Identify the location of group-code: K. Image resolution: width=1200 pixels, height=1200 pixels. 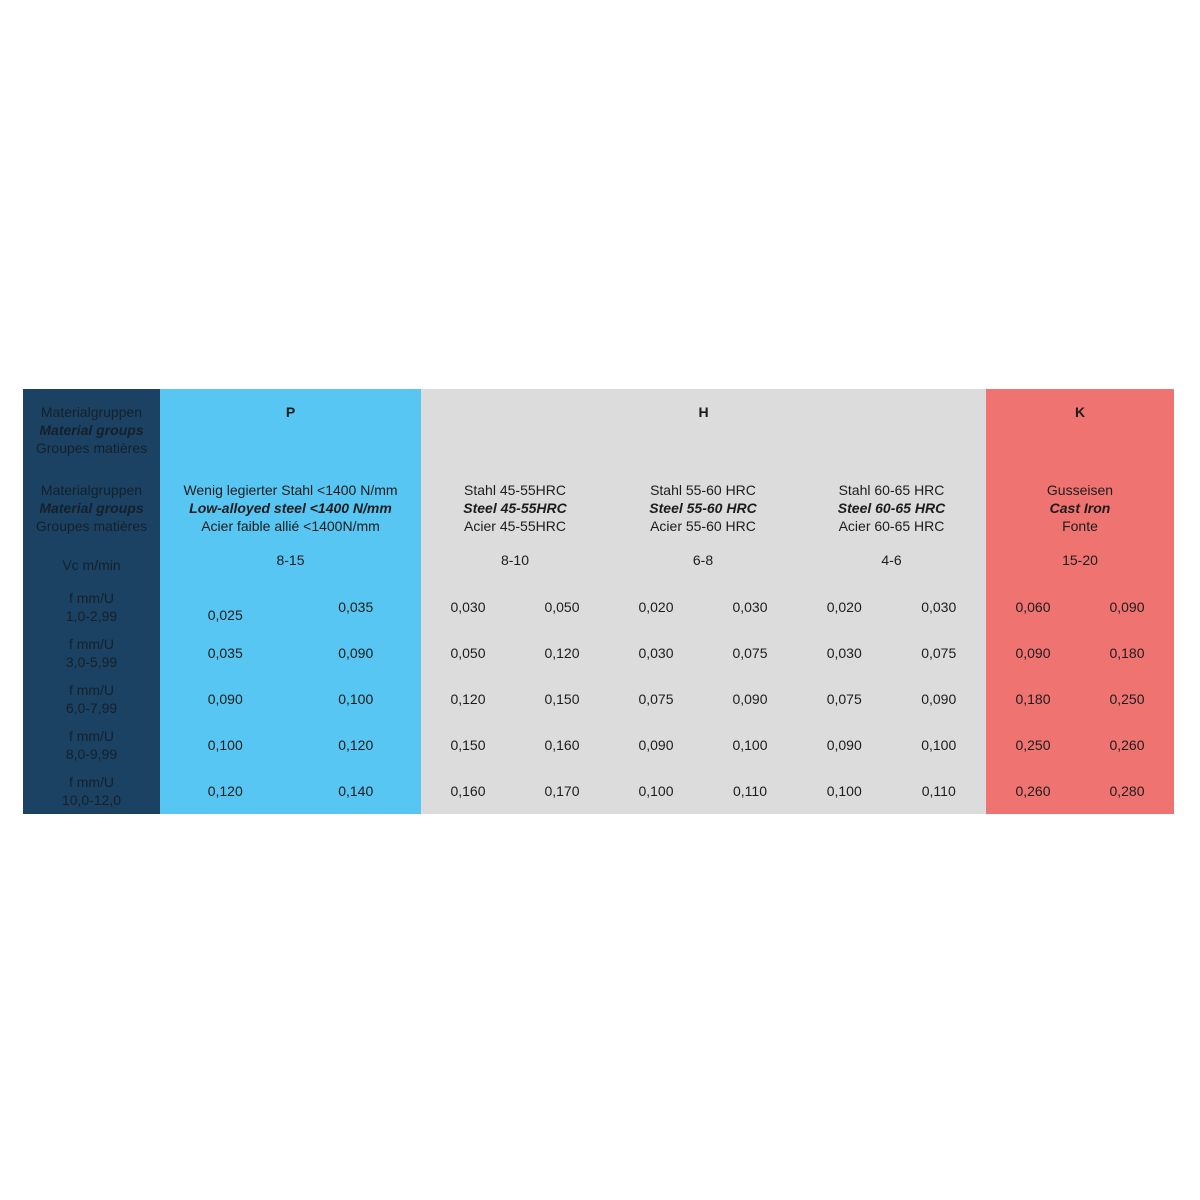
(1080, 412).